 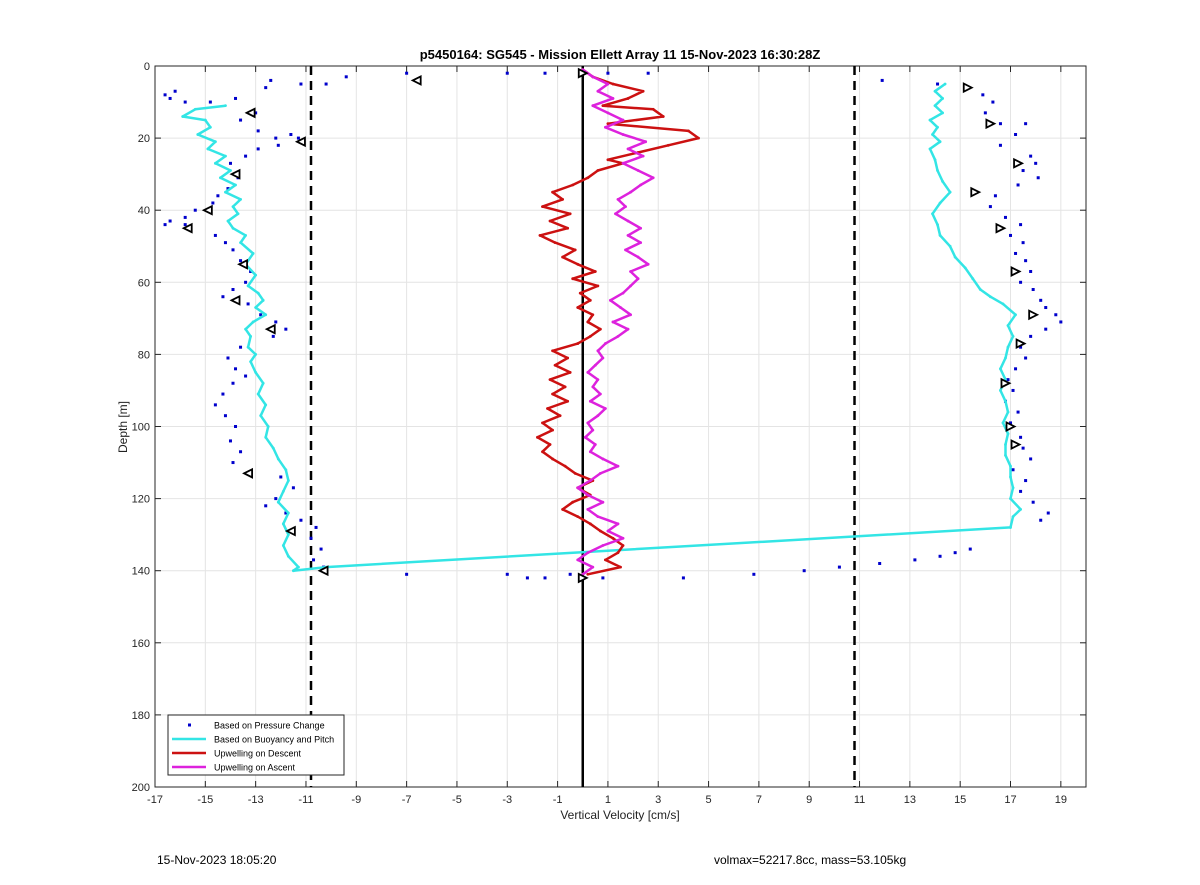 I want to click on x-tick-label: -9, so click(x=356, y=800).